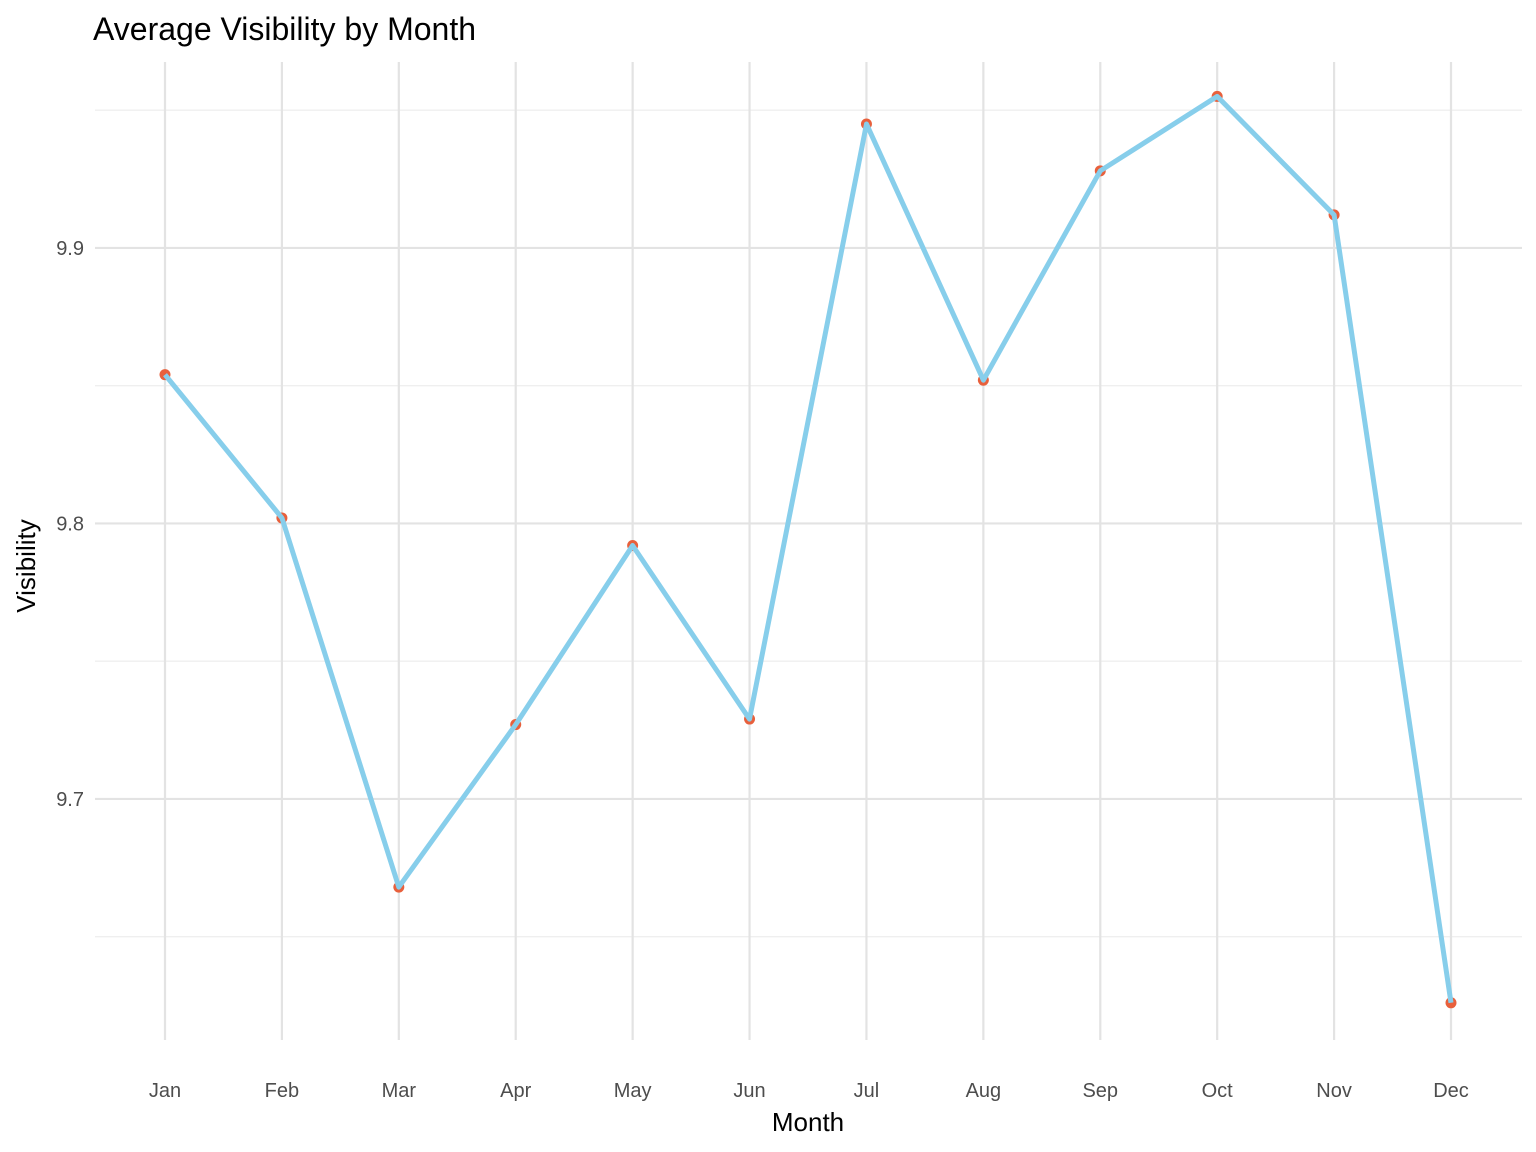 This screenshot has height=1152, width=1536. What do you see at coordinates (808, 1122) in the screenshot?
I see `x-axis-title: Month` at bounding box center [808, 1122].